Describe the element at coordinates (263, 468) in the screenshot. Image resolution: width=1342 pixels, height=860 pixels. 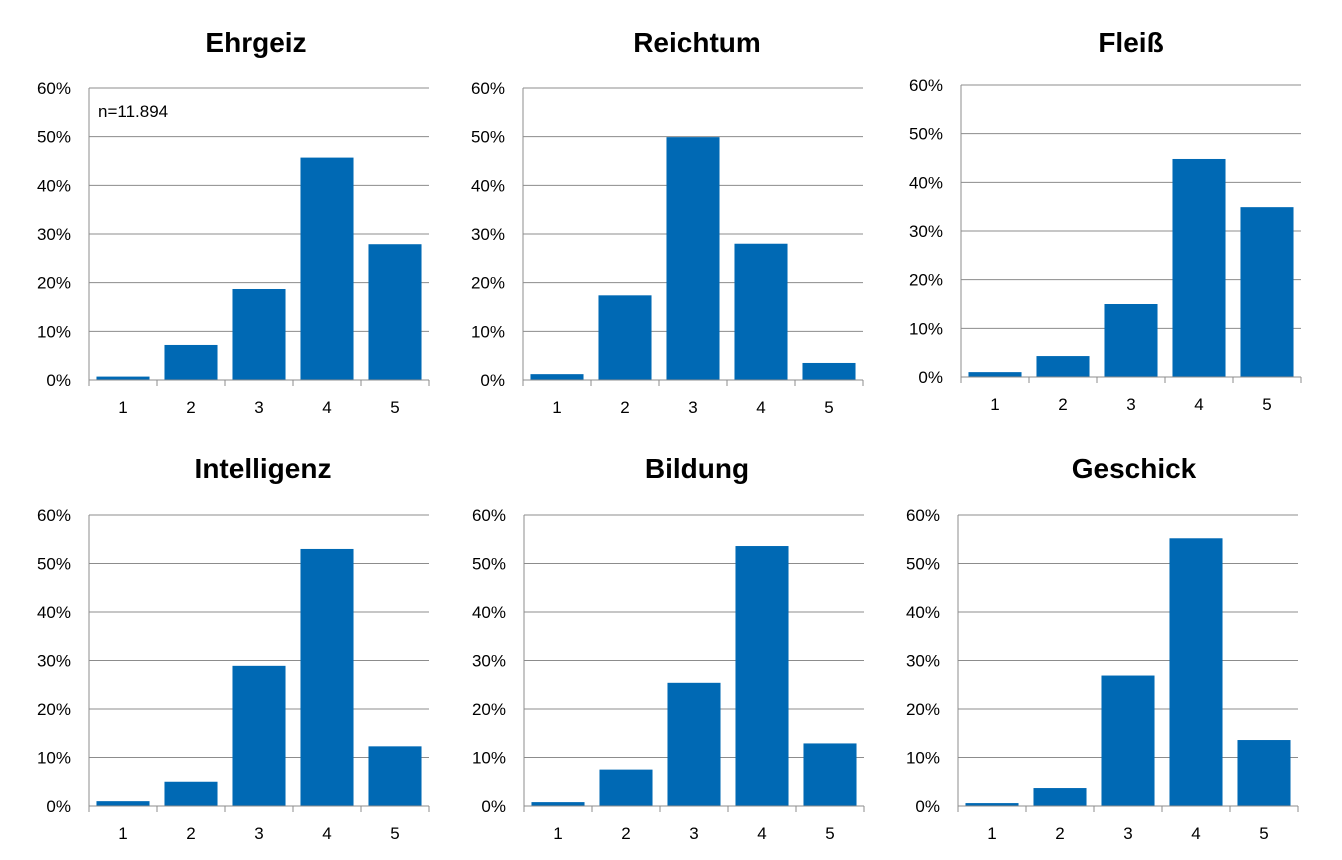
I see `chart-title: Intelligenz` at that location.